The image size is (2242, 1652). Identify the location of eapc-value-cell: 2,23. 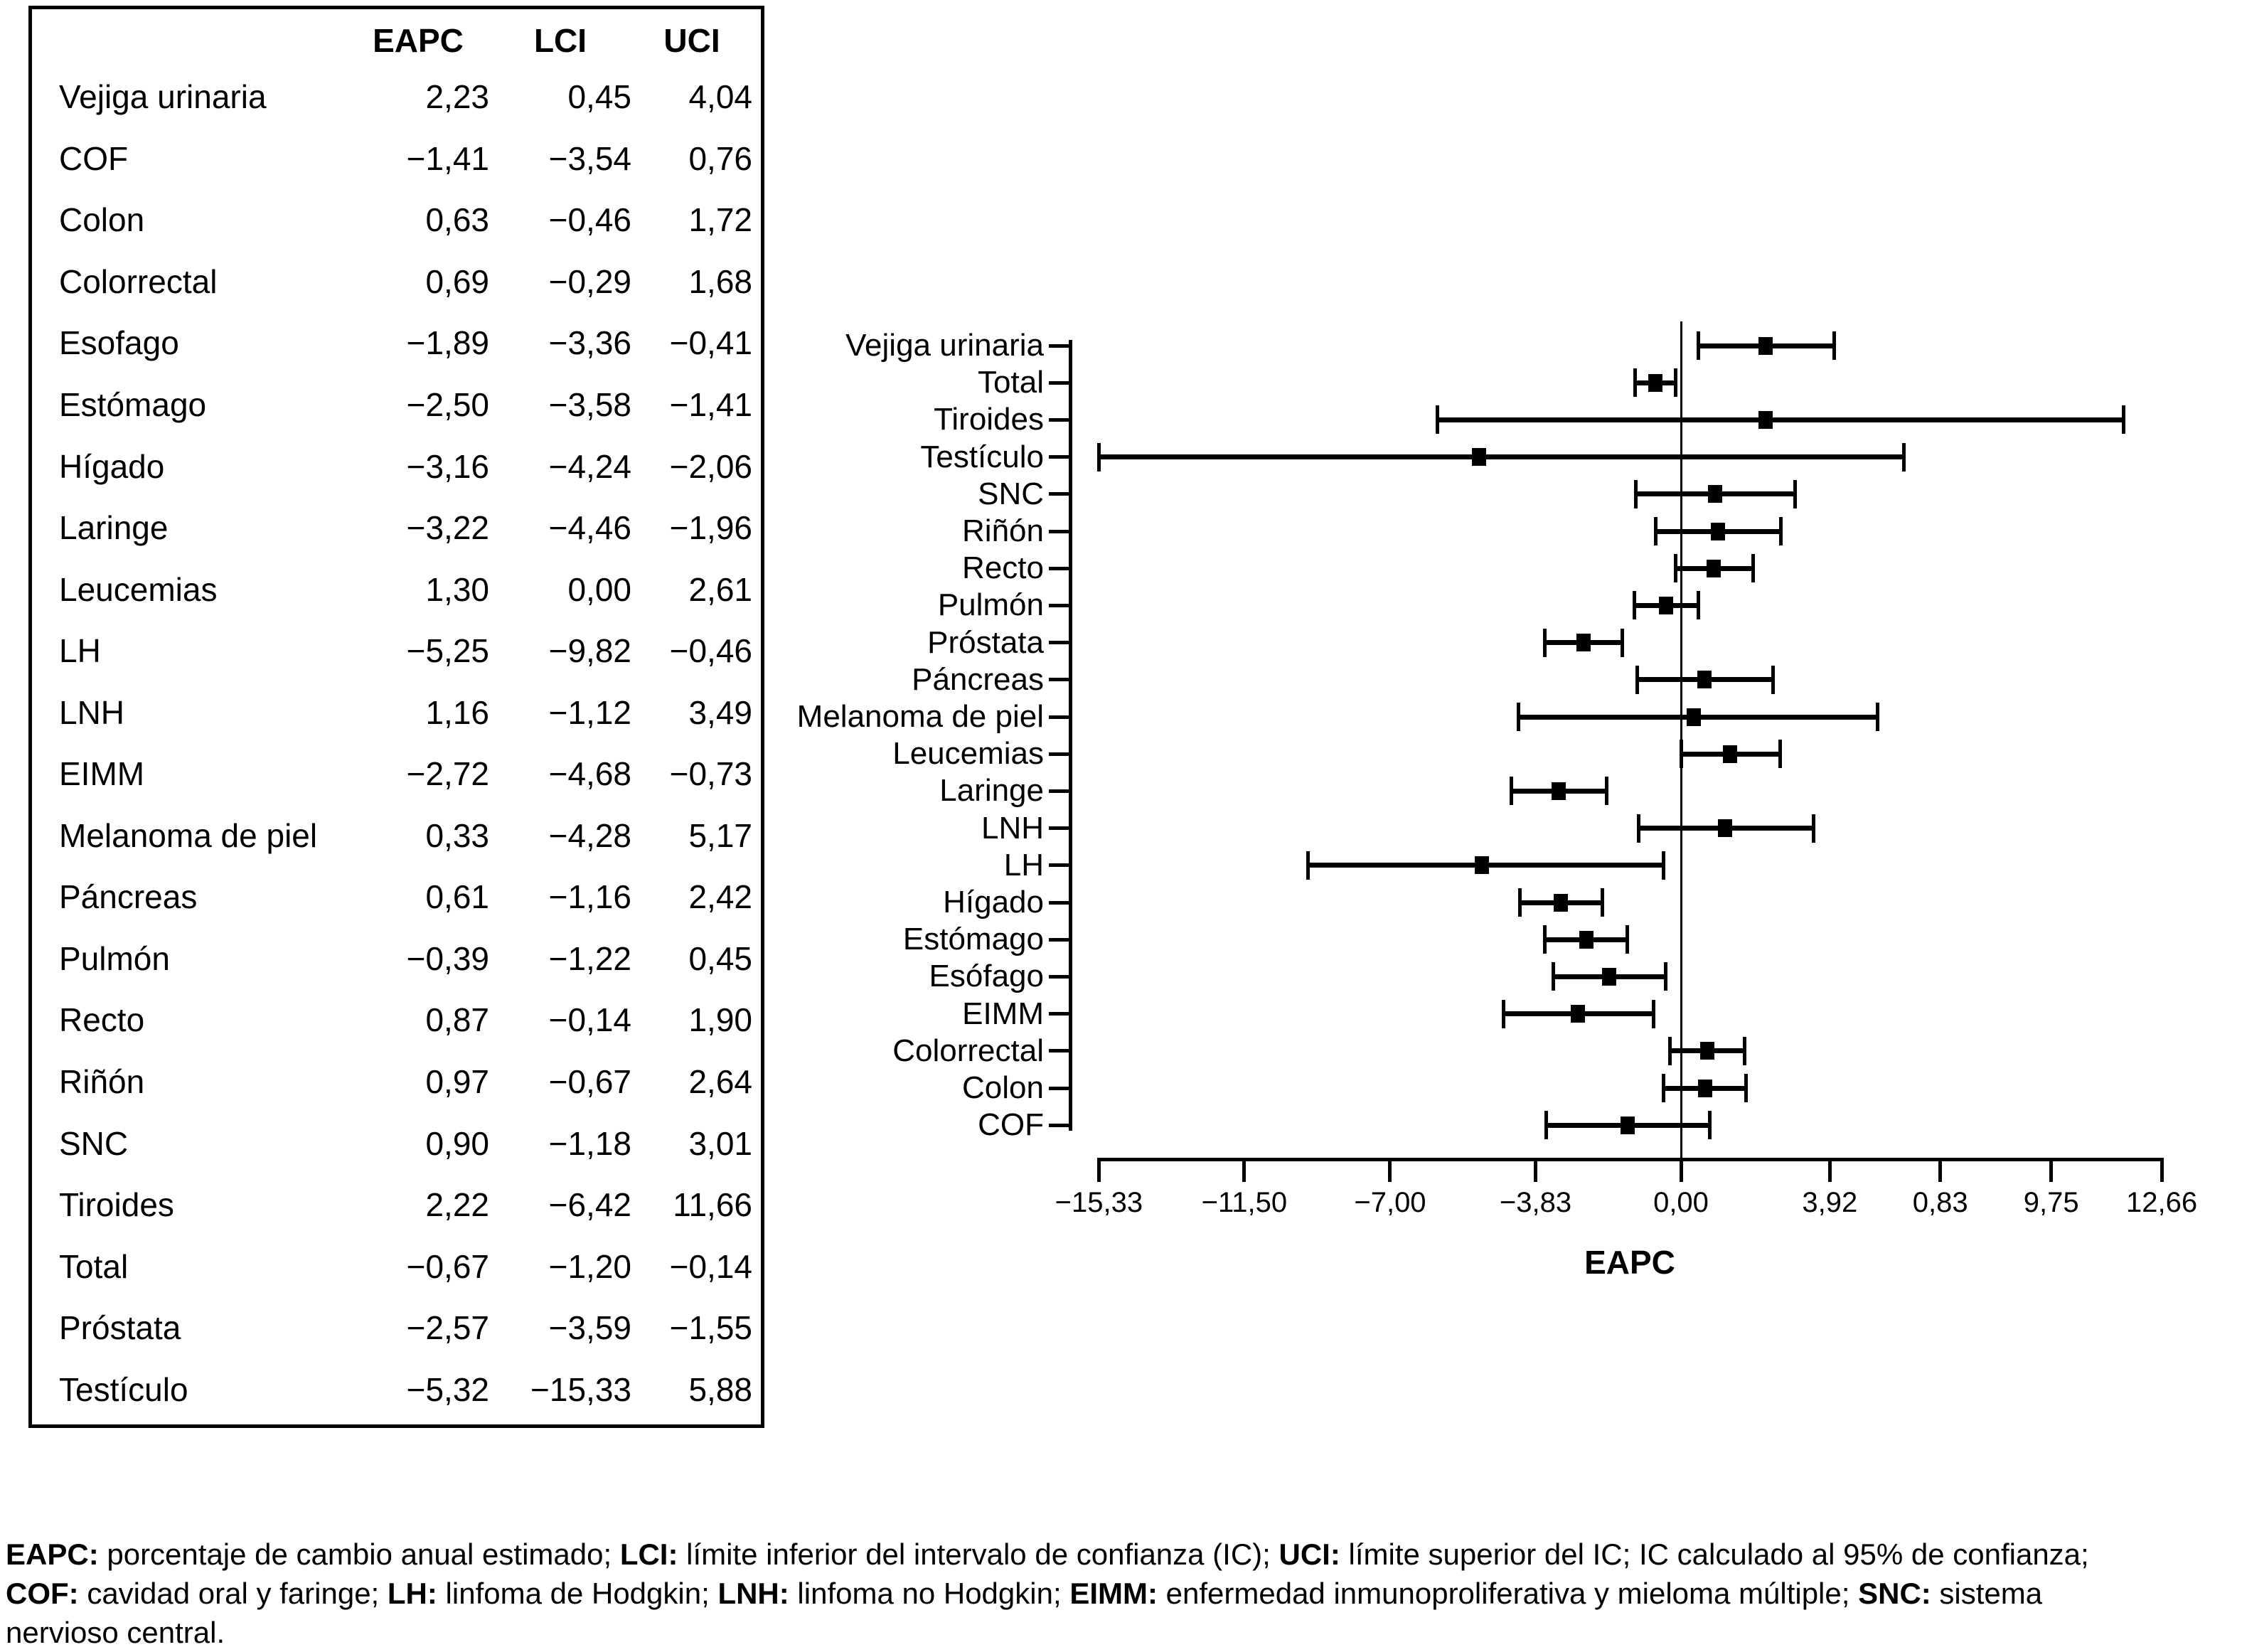
(457, 97).